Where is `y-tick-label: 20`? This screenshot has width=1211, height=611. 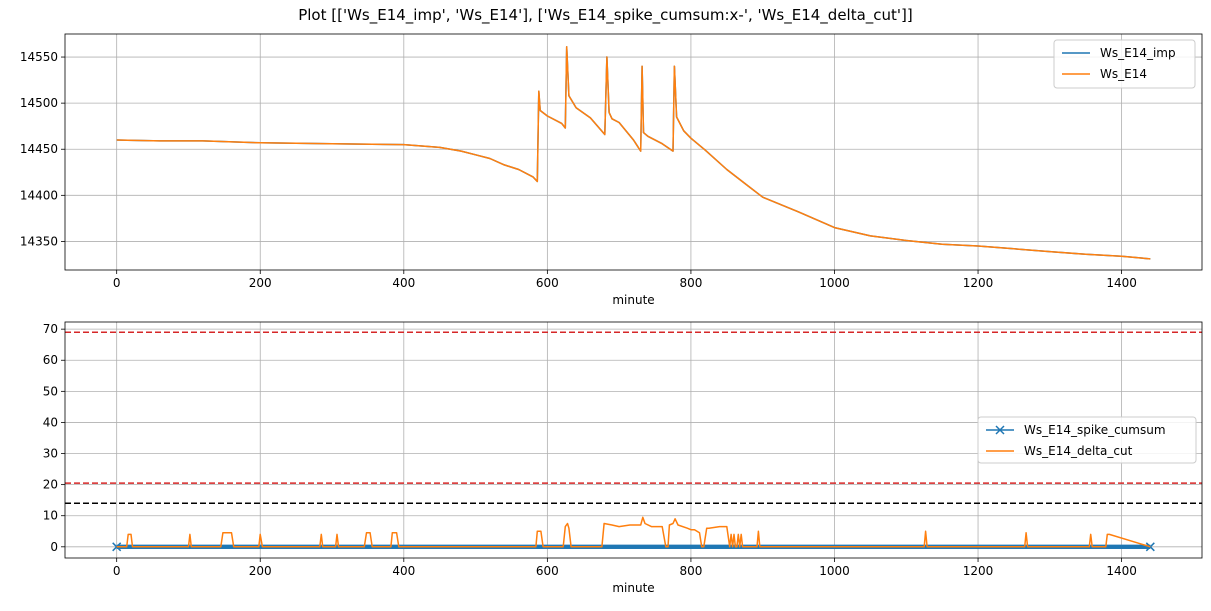 y-tick-label: 20 is located at coordinates (50, 485).